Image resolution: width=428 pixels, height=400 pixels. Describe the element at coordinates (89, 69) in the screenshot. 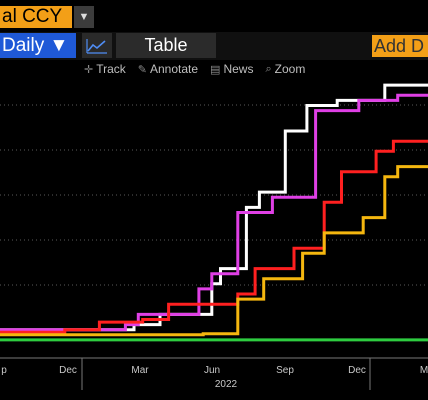

I see `crosshair-icon: ✛` at that location.